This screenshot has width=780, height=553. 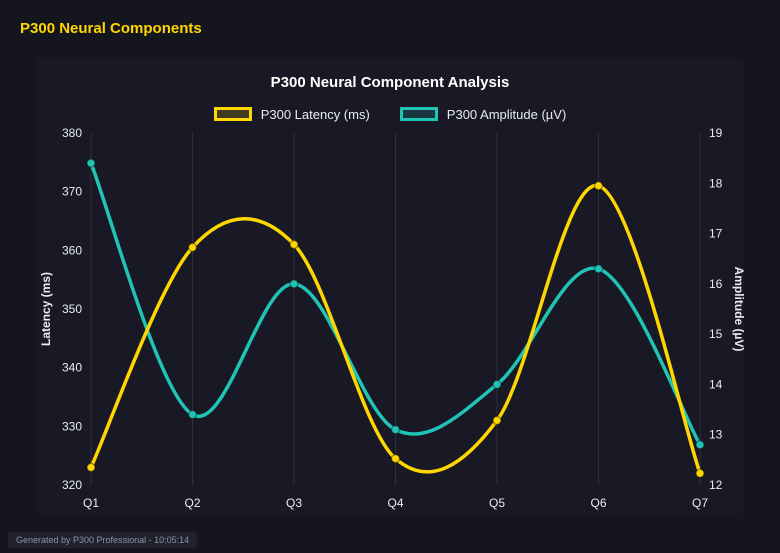 What do you see at coordinates (716, 334) in the screenshot?
I see `y-right-tick-label: 15` at bounding box center [716, 334].